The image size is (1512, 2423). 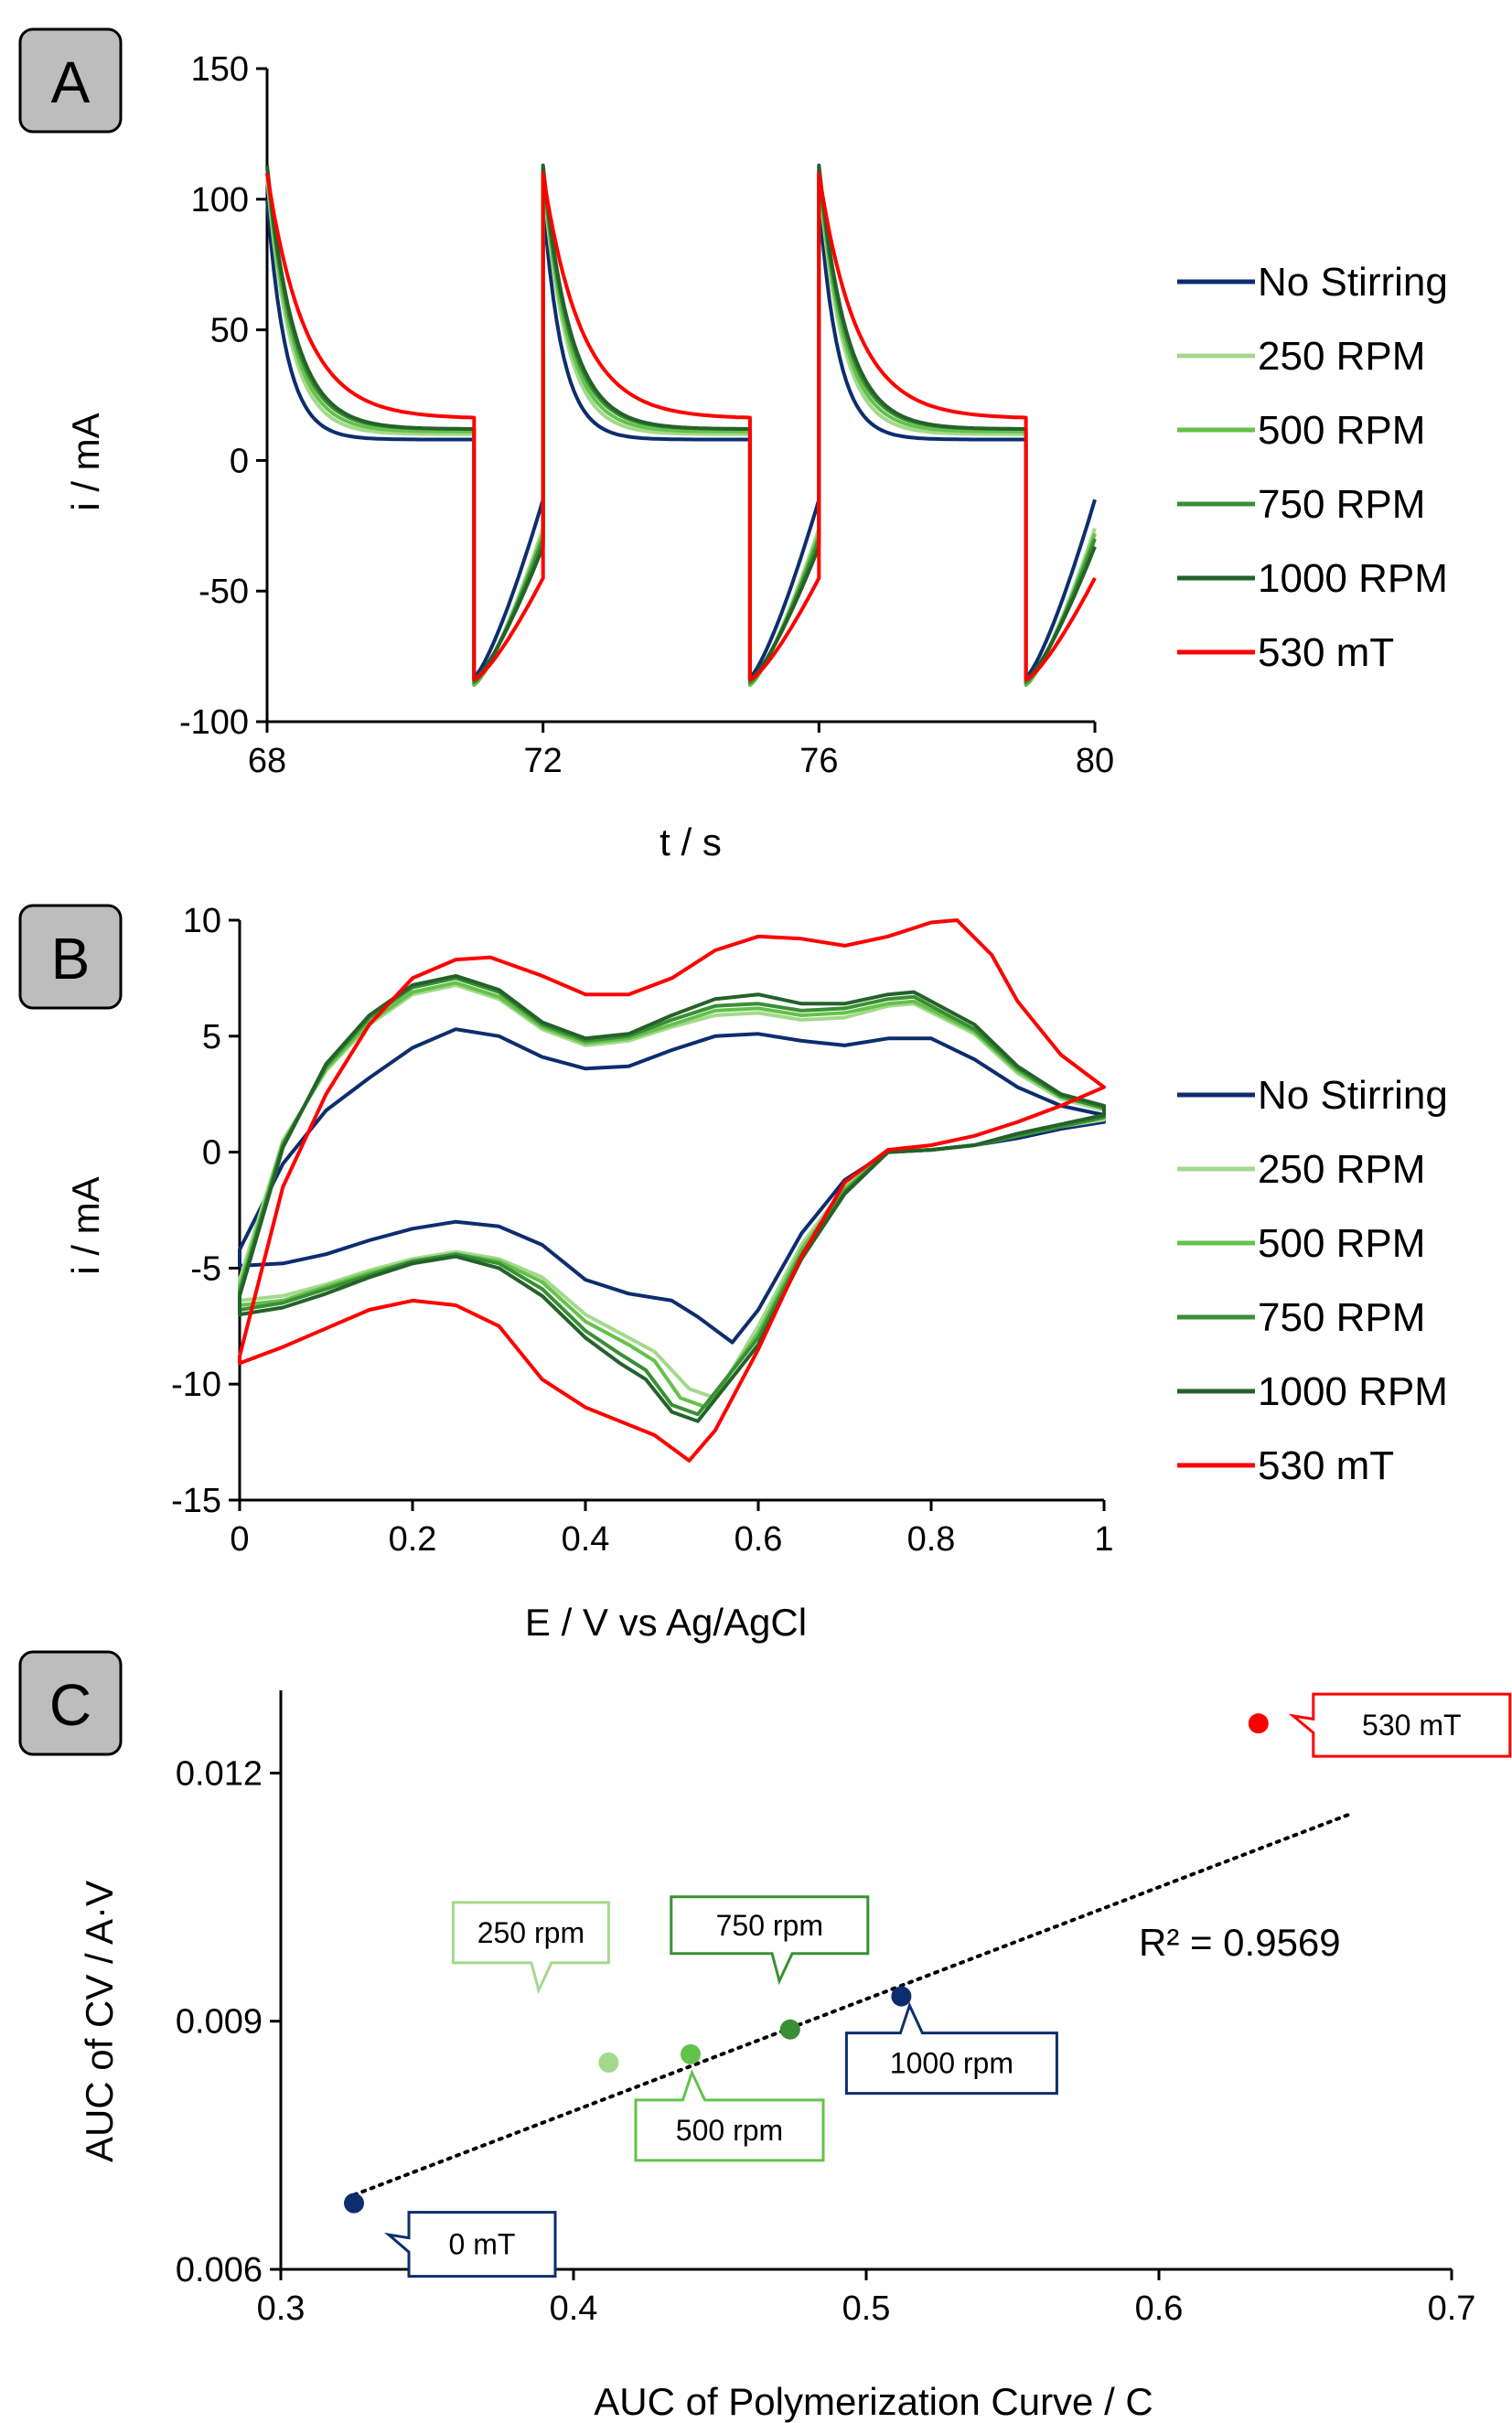 What do you see at coordinates (1341, 1317) in the screenshot?
I see `panel-b-legend-label: 750 RPM` at bounding box center [1341, 1317].